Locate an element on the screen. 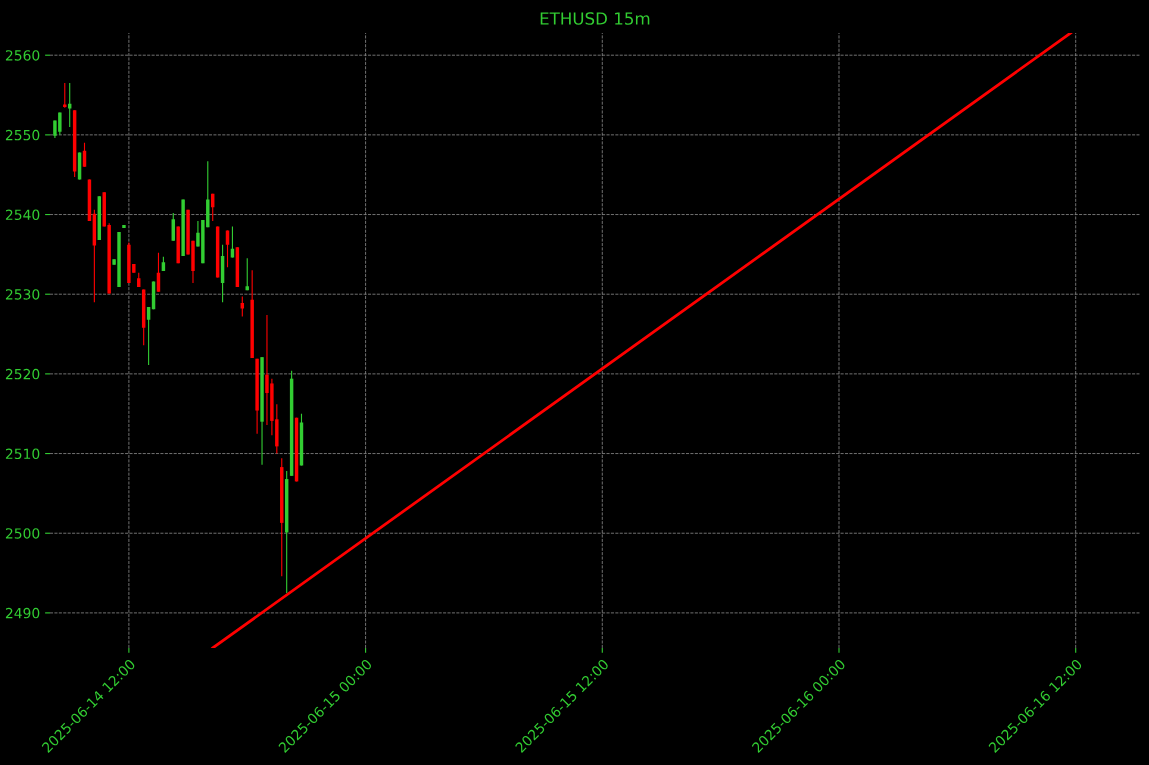 The height and width of the screenshot is (765, 1149). y-tick-label: 2490 is located at coordinates (22, 613).